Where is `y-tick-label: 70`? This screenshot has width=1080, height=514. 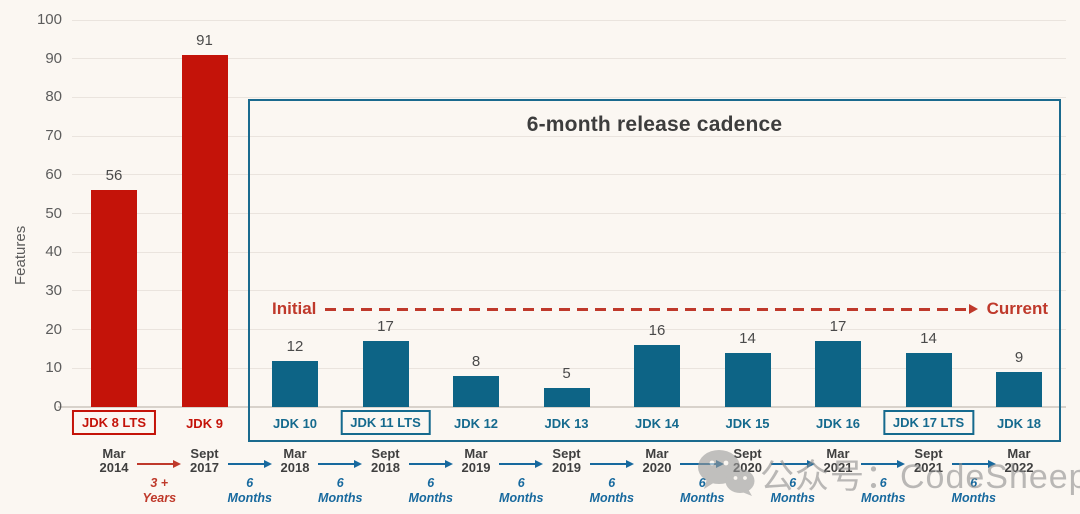
y-tick-label: 70 is located at coordinates (53, 136).